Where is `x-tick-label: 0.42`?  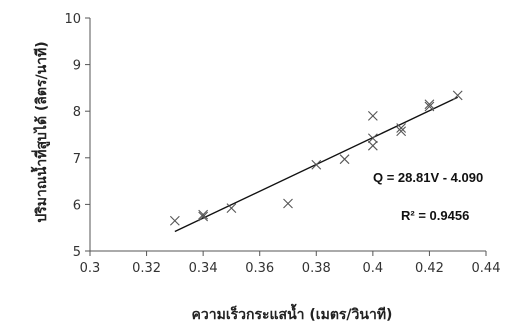 x-tick-label: 0.42 is located at coordinates (429, 268).